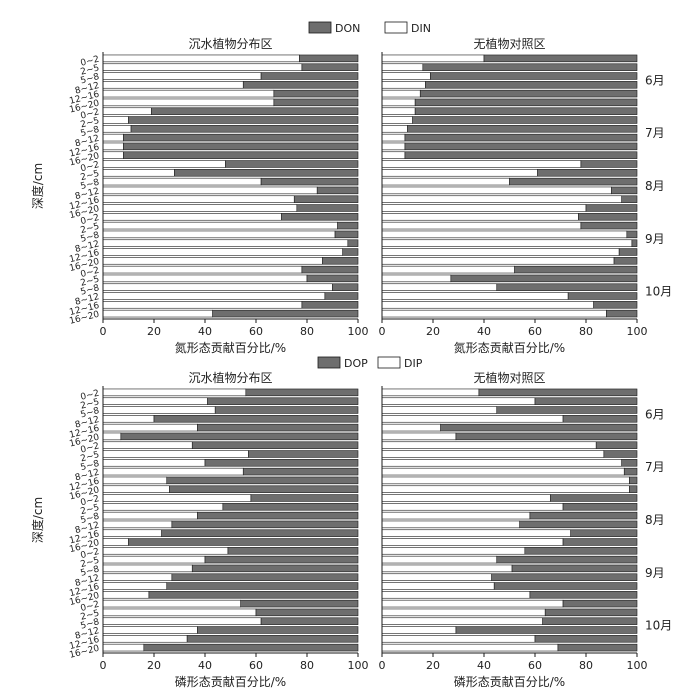 The image size is (685, 693). Describe the element at coordinates (655, 520) in the screenshot. I see `month-label: 8月` at that location.